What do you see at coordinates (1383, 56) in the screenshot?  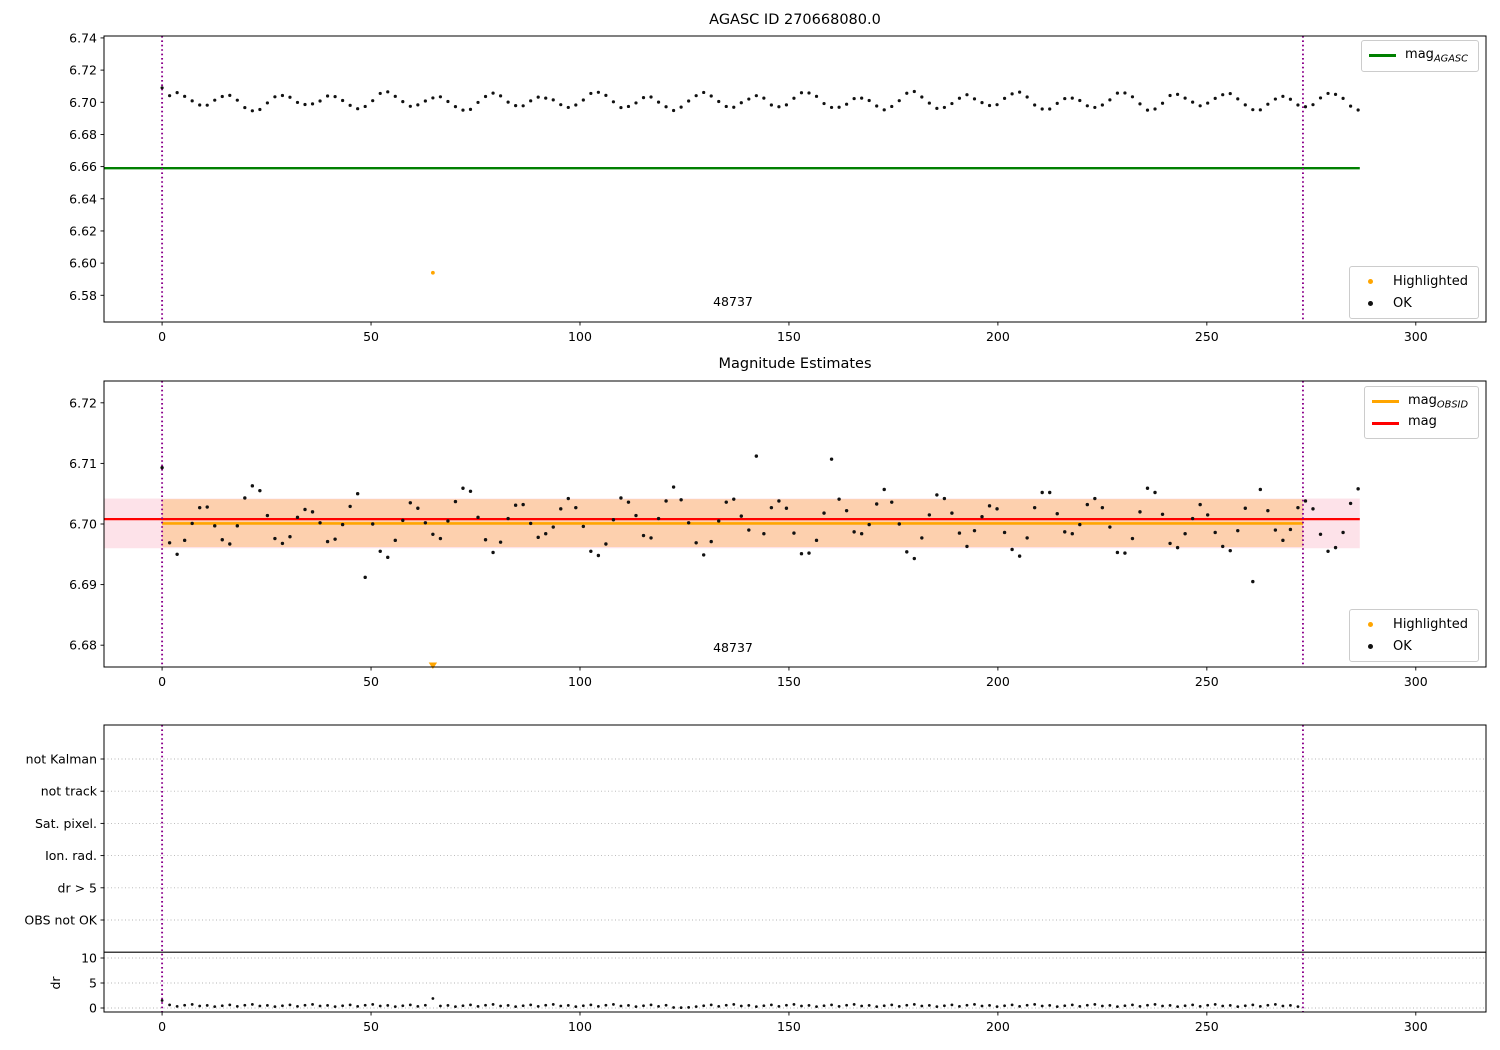 I see `mag-agasc-line-swatch` at bounding box center [1383, 56].